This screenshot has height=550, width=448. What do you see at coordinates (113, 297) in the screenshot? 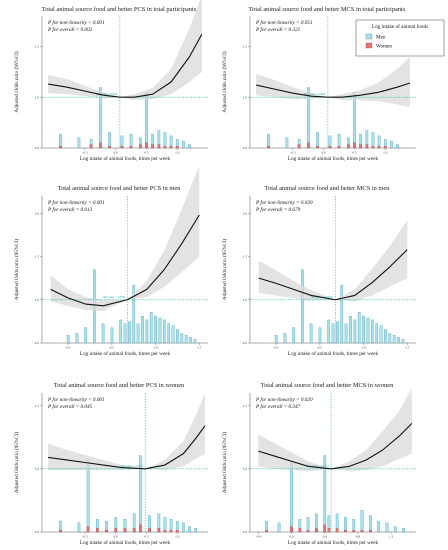
I see `ref-point-label: Ref. point = 0.6761` at bounding box center [113, 297].